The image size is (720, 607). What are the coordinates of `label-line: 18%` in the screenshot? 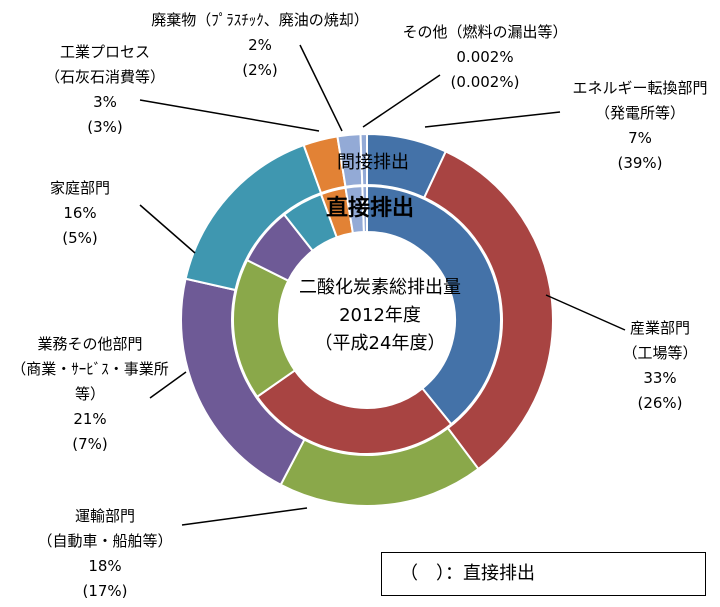 It's located at (105, 566).